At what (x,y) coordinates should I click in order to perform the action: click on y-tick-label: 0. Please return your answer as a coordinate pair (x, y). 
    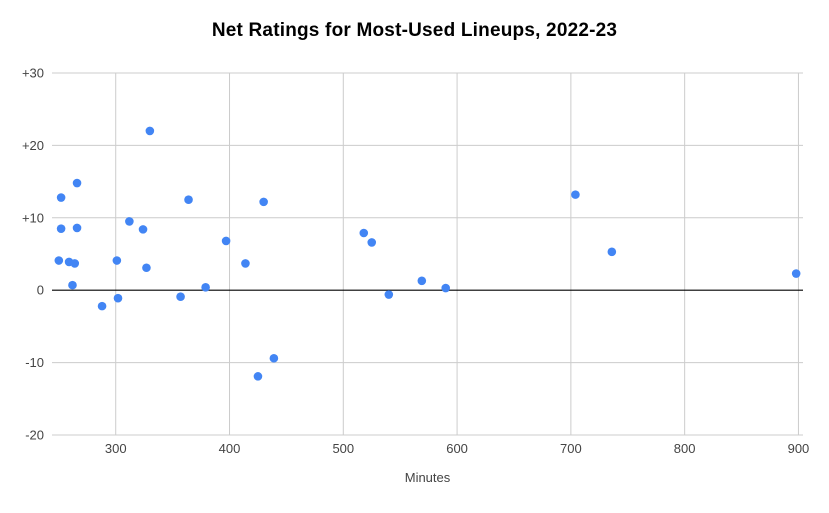
    Looking at the image, I should click on (40, 290).